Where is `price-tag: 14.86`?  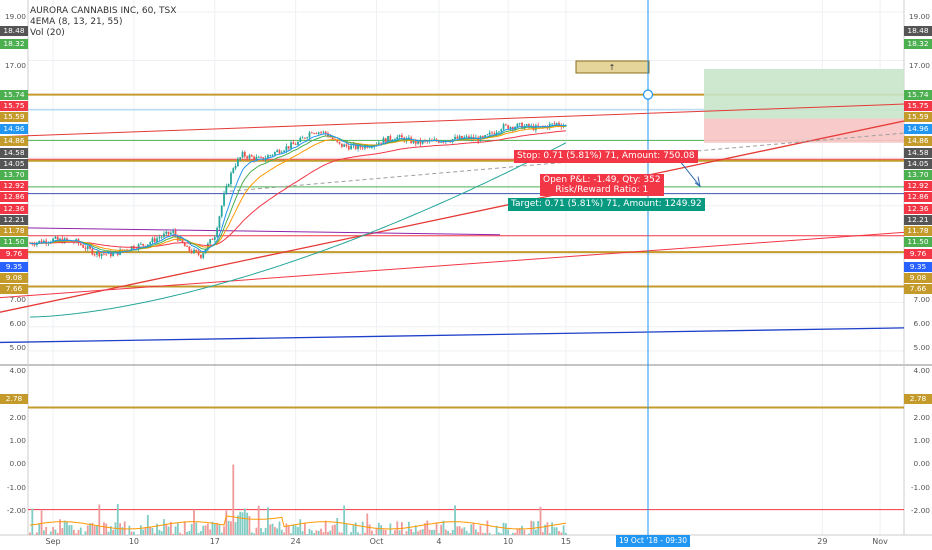
price-tag: 14.86 is located at coordinates (918, 141).